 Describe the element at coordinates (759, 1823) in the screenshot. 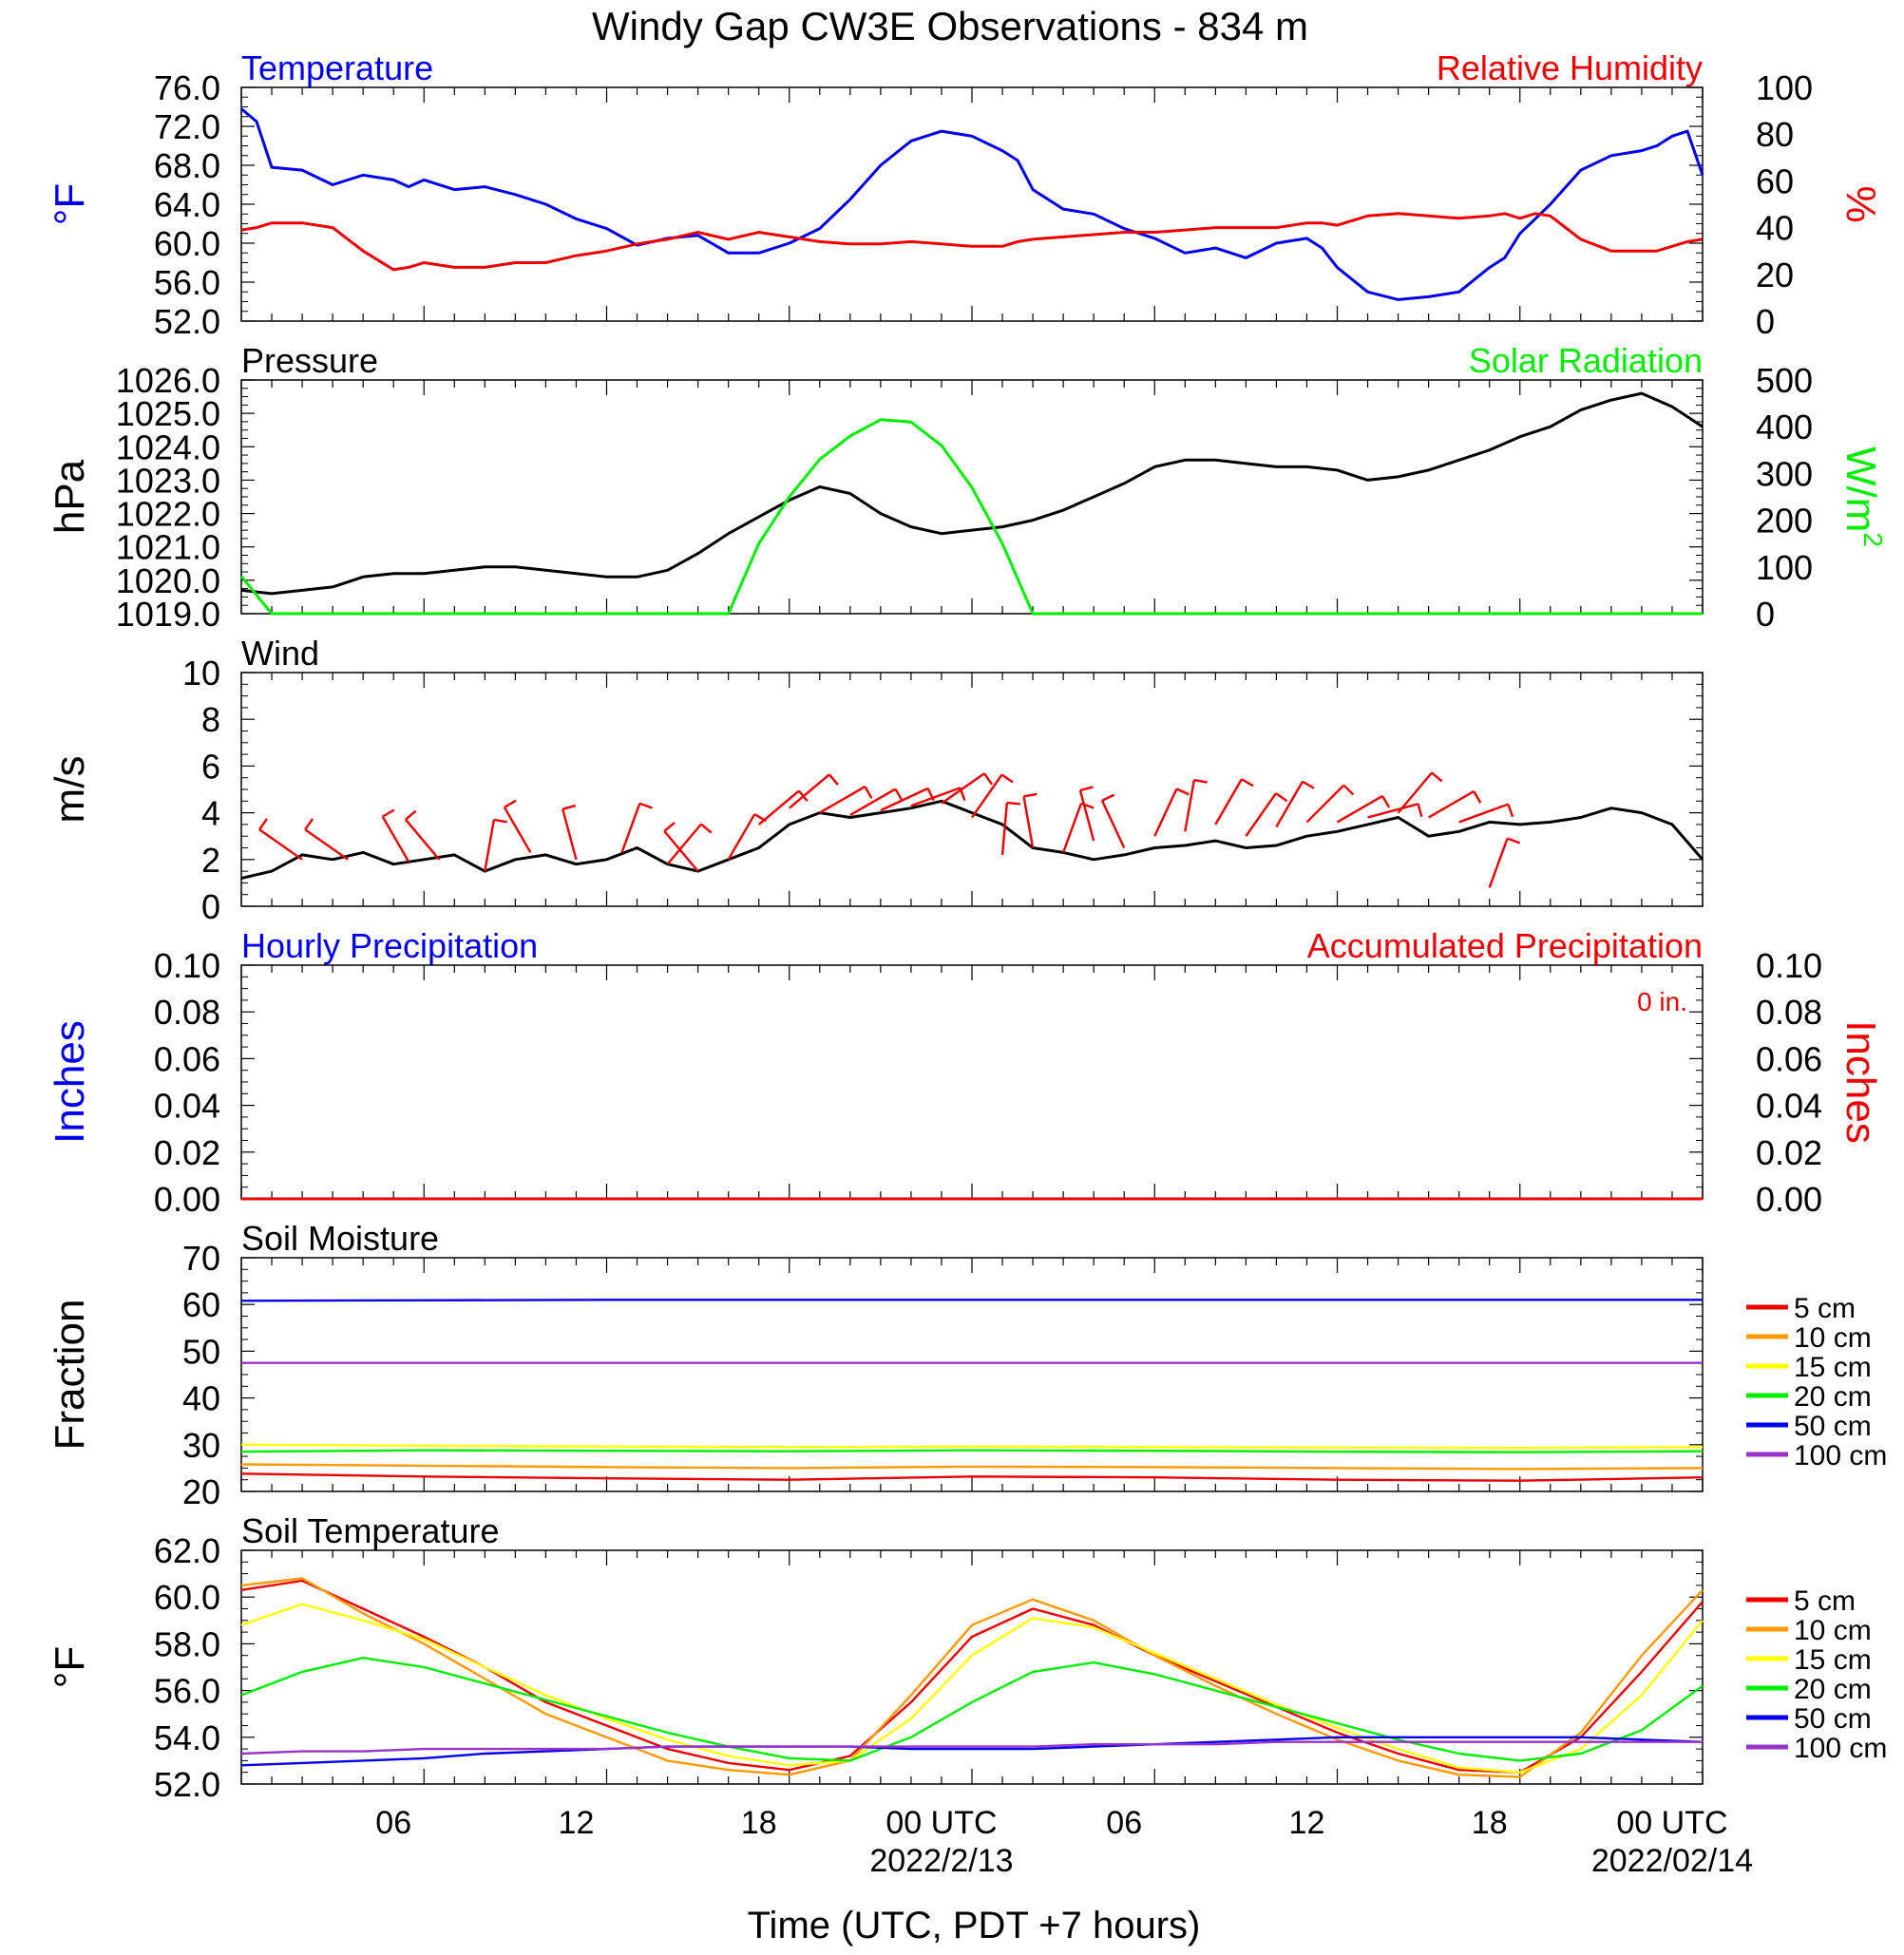

I see `x-tick-label: 18` at that location.